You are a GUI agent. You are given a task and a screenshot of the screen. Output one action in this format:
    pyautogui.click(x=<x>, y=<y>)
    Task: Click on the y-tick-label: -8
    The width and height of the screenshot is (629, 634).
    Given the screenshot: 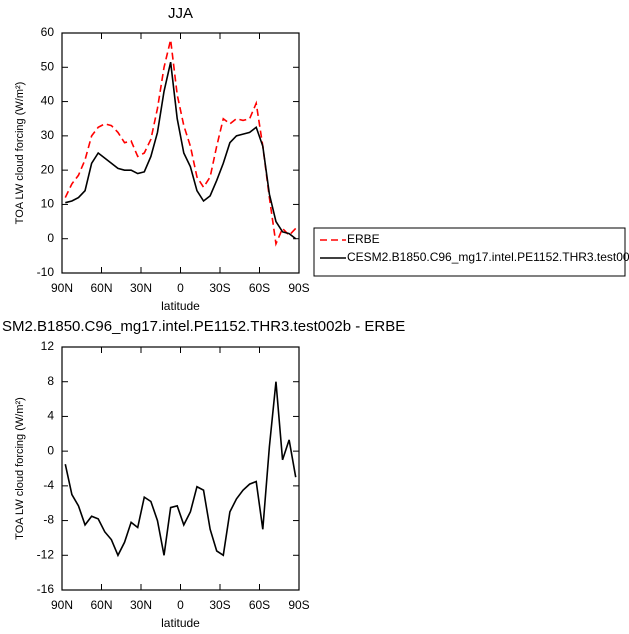 What is the action you would take?
    pyautogui.click(x=48, y=520)
    